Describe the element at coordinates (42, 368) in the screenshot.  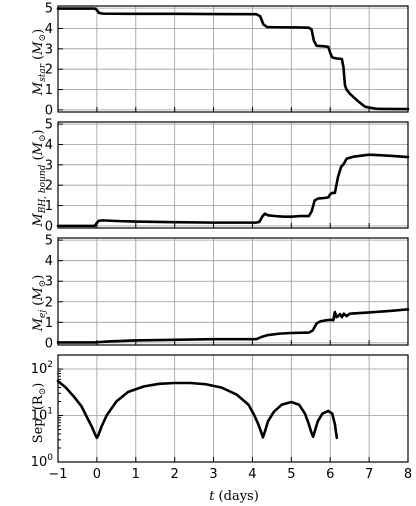
I see `ytick-label: 10²` at that location.